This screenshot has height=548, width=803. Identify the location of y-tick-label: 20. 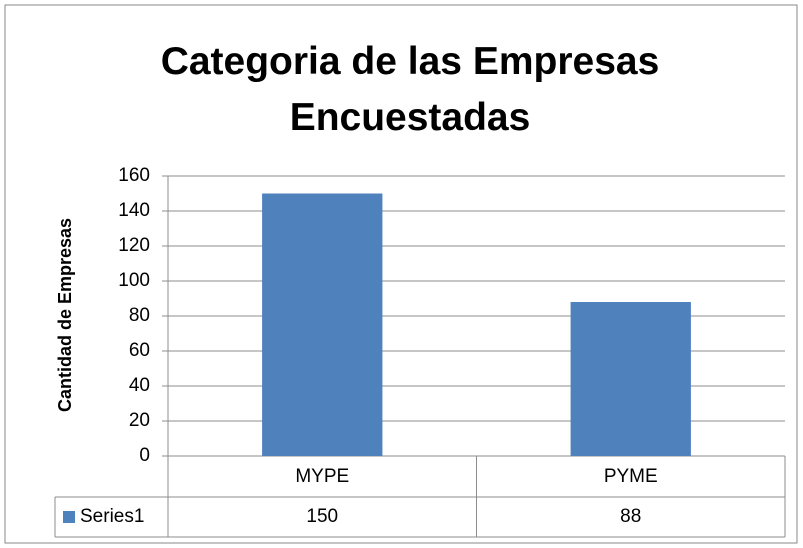
(139, 420).